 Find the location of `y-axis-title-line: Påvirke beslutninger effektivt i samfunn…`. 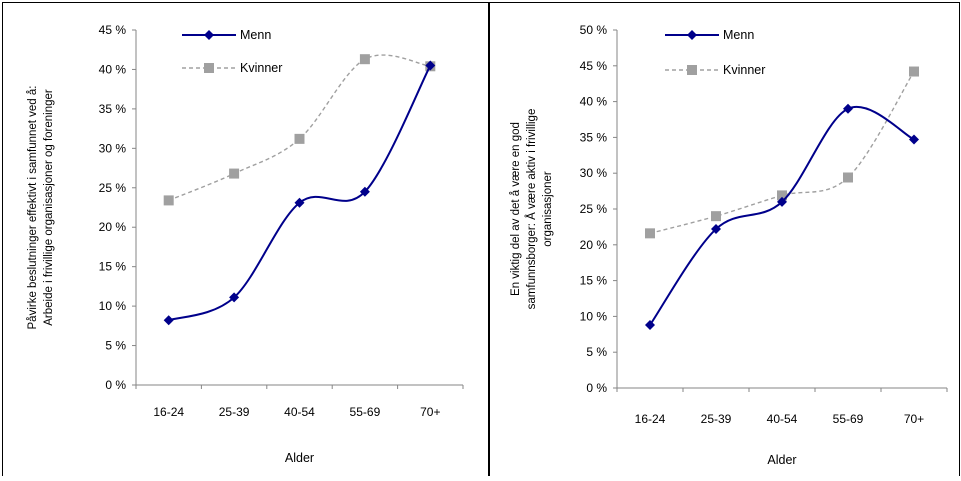

y-axis-title-line: Påvirke beslutninger effektivt i samfunn… is located at coordinates (33, 208).